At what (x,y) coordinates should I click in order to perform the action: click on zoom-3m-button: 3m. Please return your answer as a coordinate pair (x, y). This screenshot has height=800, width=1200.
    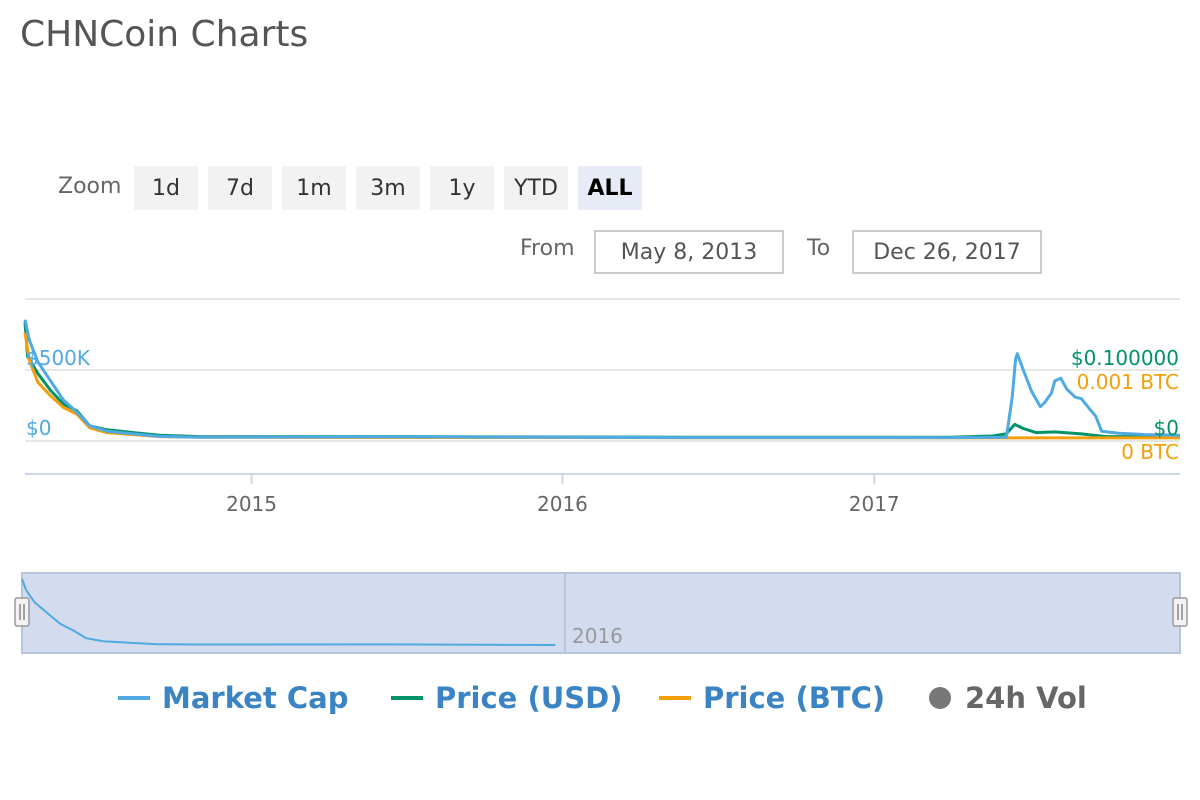
    Looking at the image, I should click on (388, 188).